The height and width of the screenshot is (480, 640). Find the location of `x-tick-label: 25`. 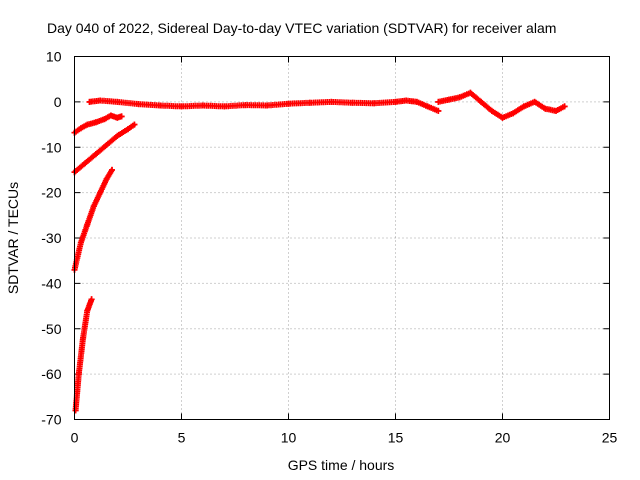

x-tick-label: 25 is located at coordinates (610, 438).